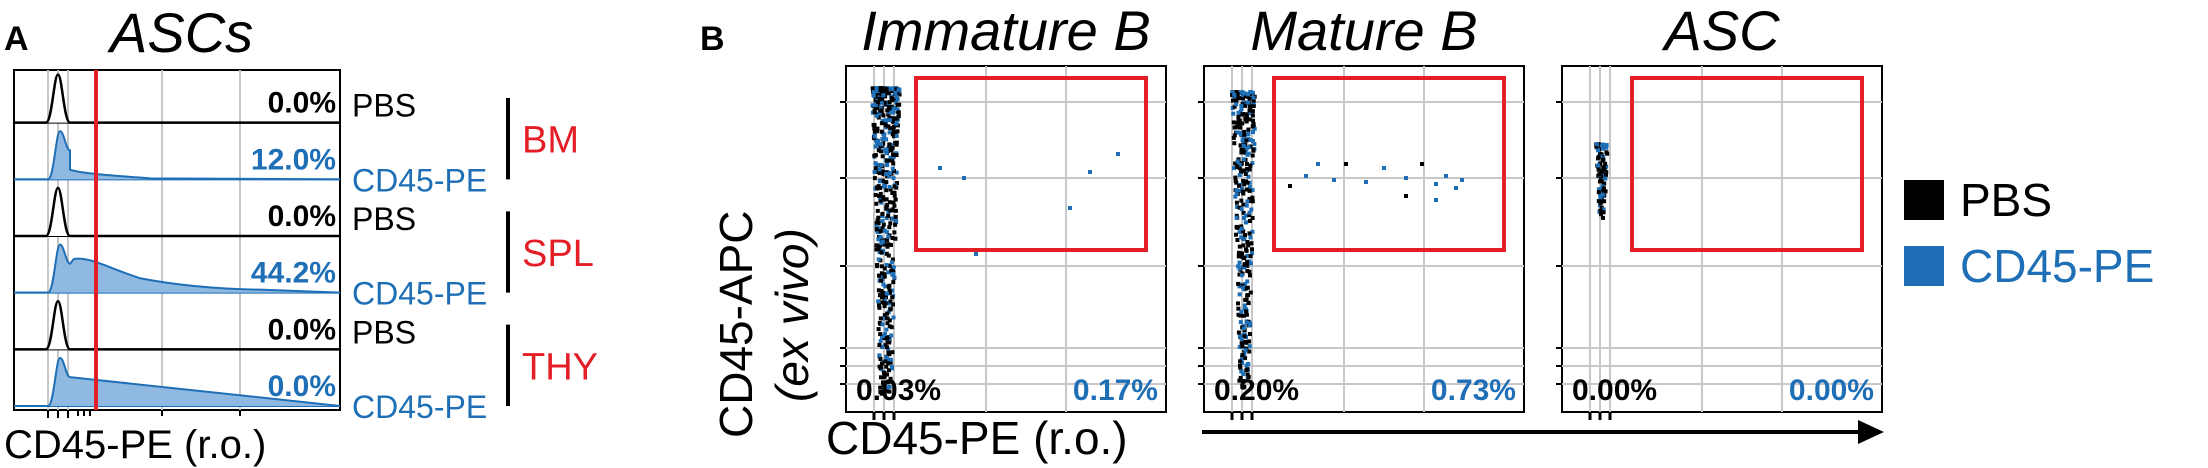 The width and height of the screenshot is (2208, 468). I want to click on scatter-plot: Immature B 0.03% 0.17%, so click(1003, 210).